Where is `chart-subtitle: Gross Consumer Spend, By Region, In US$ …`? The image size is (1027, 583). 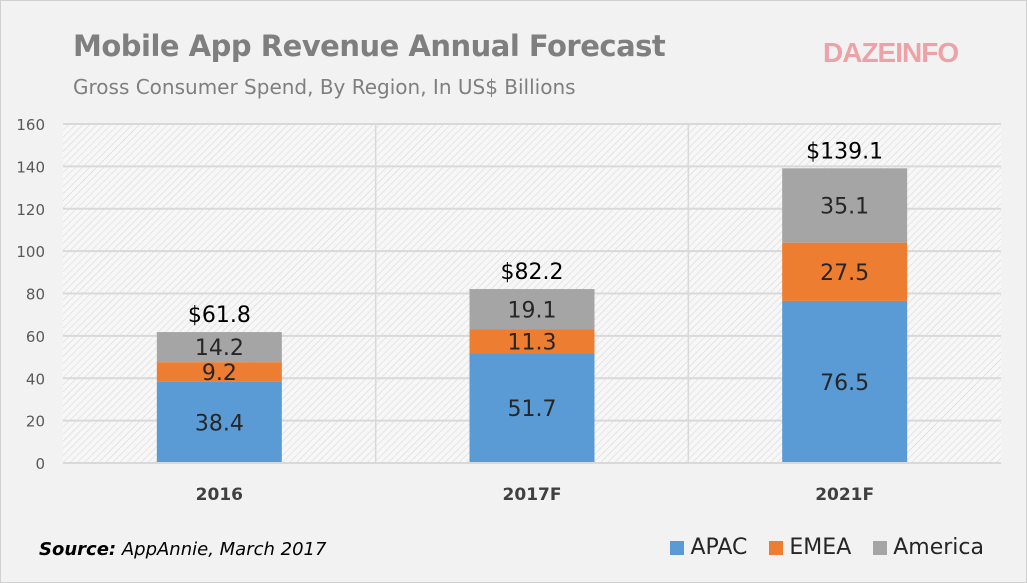 chart-subtitle: Gross Consumer Spend, By Region, In US$ … is located at coordinates (324, 87).